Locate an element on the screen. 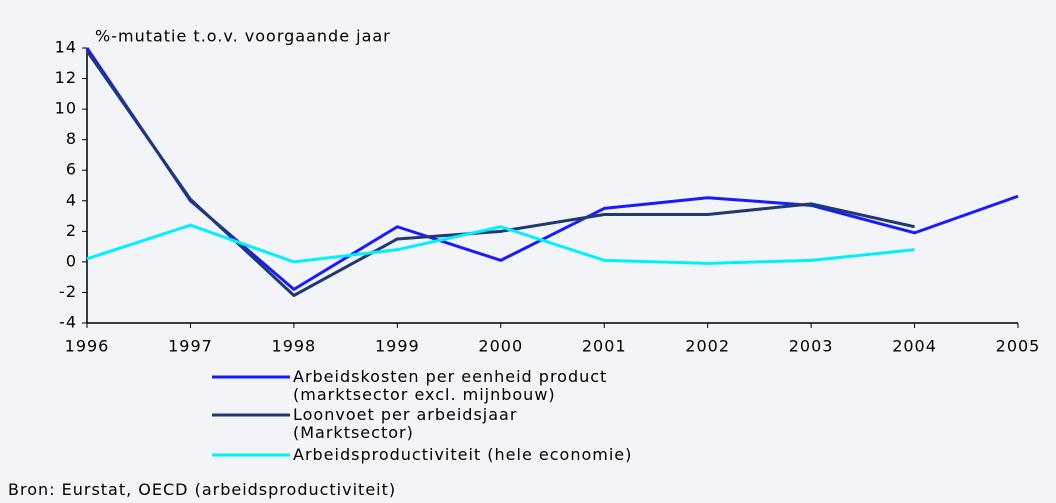 The image size is (1056, 503). y-tick-label: 6 is located at coordinates (71, 169).